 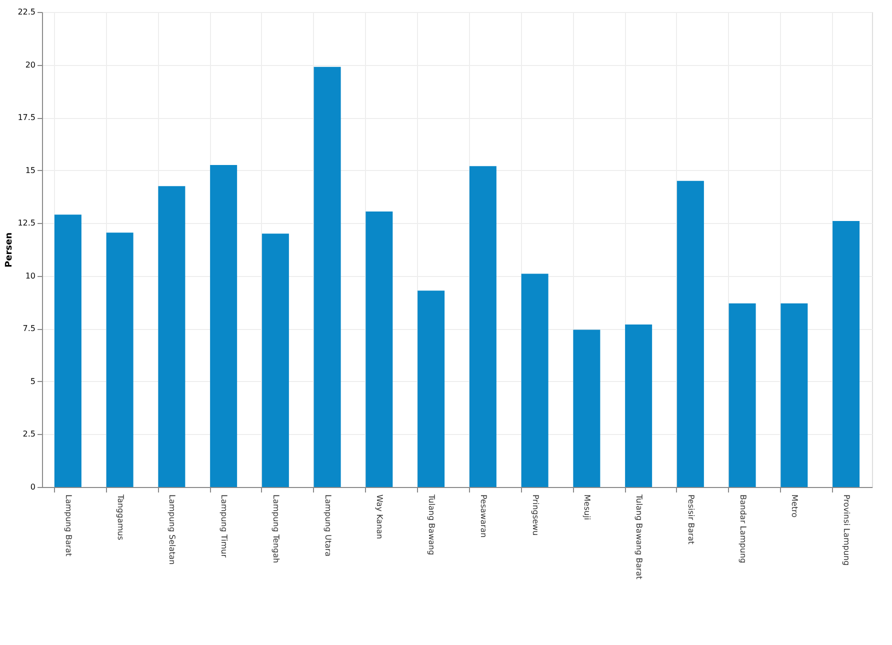 I want to click on x-tick-label: Lampung Utara, so click(x=327, y=525).